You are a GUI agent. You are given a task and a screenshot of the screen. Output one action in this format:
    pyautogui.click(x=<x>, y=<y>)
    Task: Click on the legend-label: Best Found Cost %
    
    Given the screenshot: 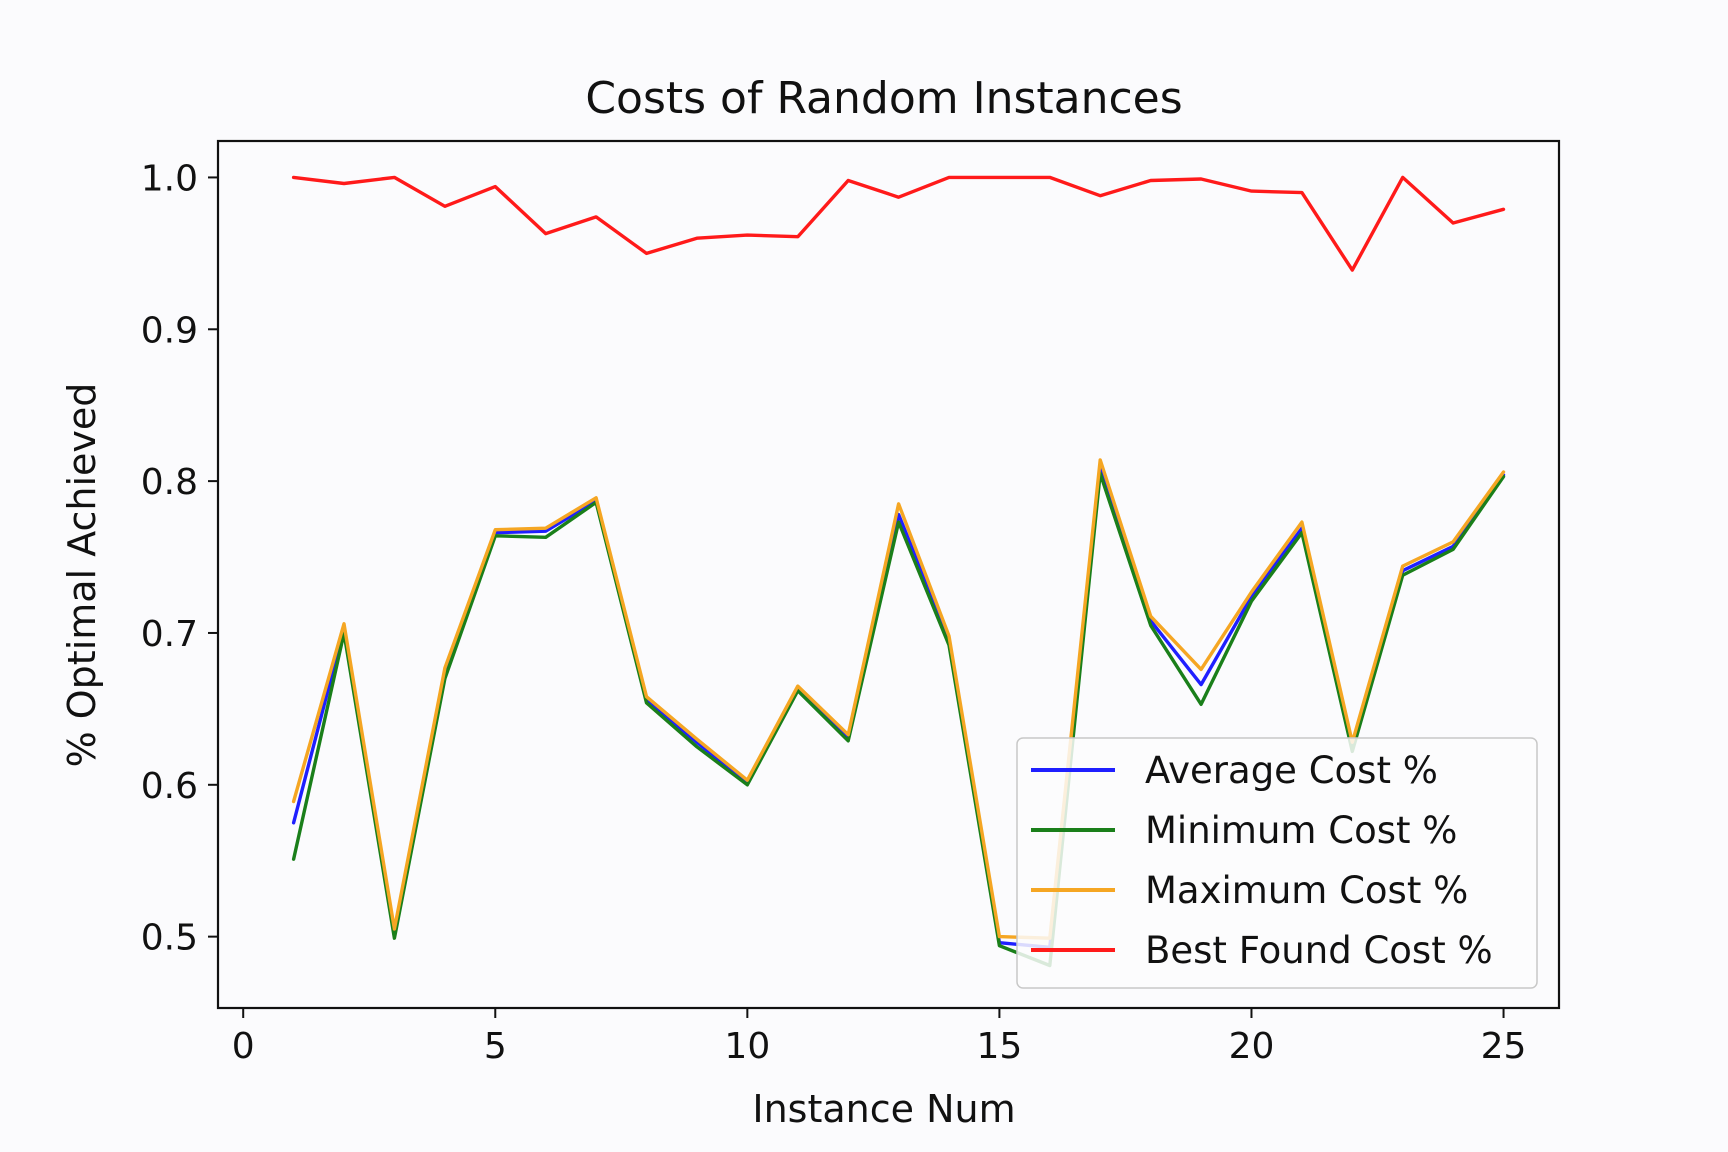 What is the action you would take?
    pyautogui.click(x=1319, y=950)
    